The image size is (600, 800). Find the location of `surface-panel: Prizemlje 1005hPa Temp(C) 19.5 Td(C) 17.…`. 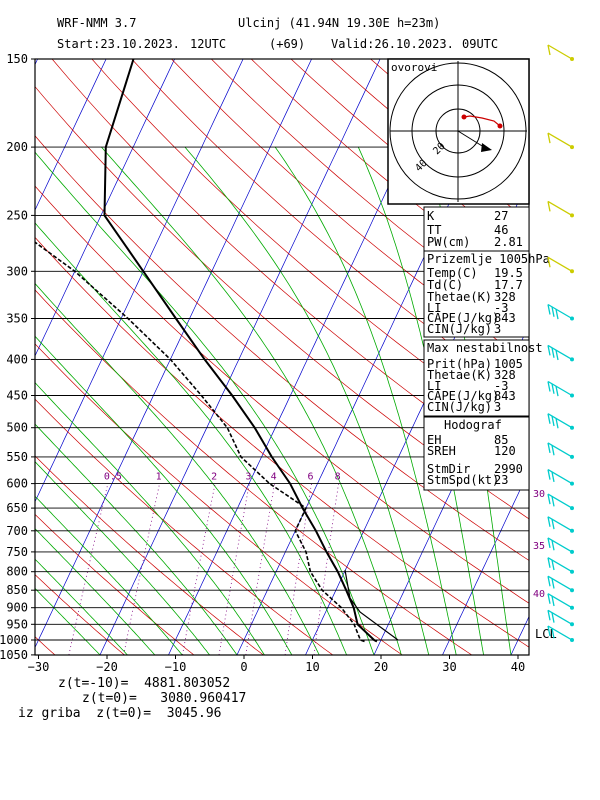

surface-panel: Prizemlje 1005hPa Temp(C) 19.5 Td(C) 17.… is located at coordinates (486, 294).